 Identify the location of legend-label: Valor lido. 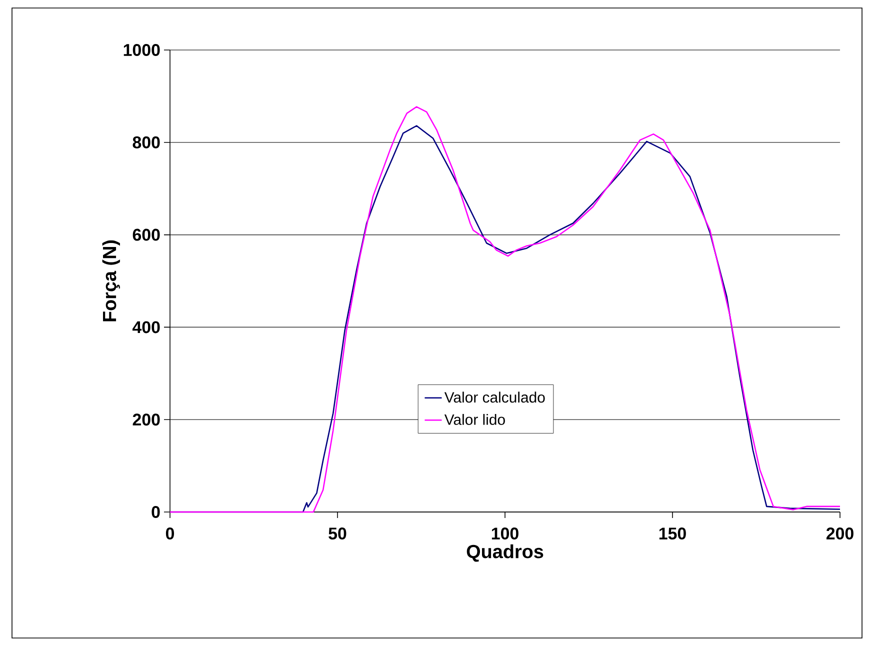
(474, 419).